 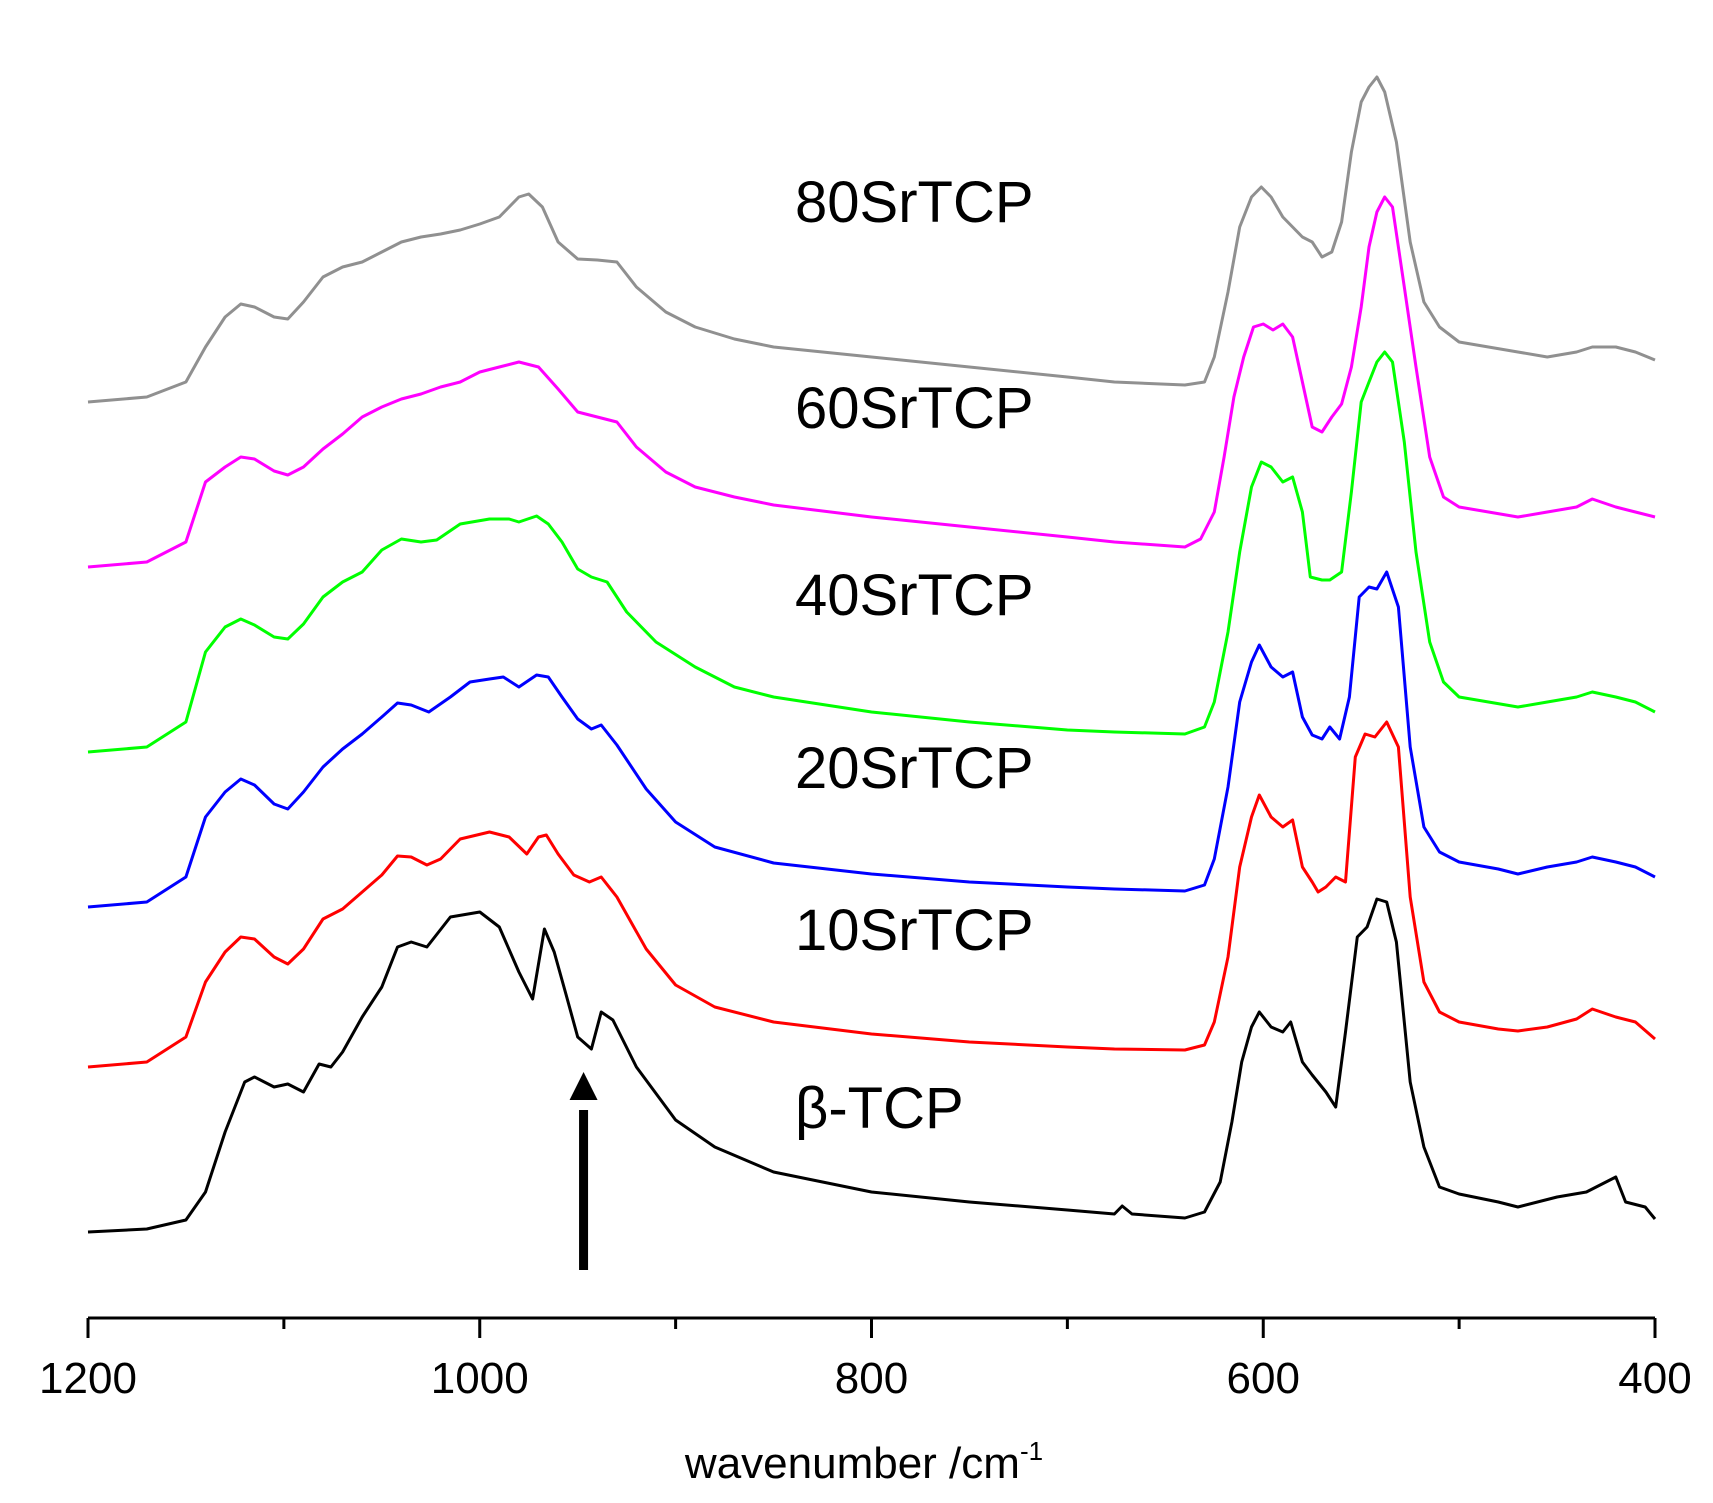 I want to click on annotation-arrow, so click(x=583, y=1171).